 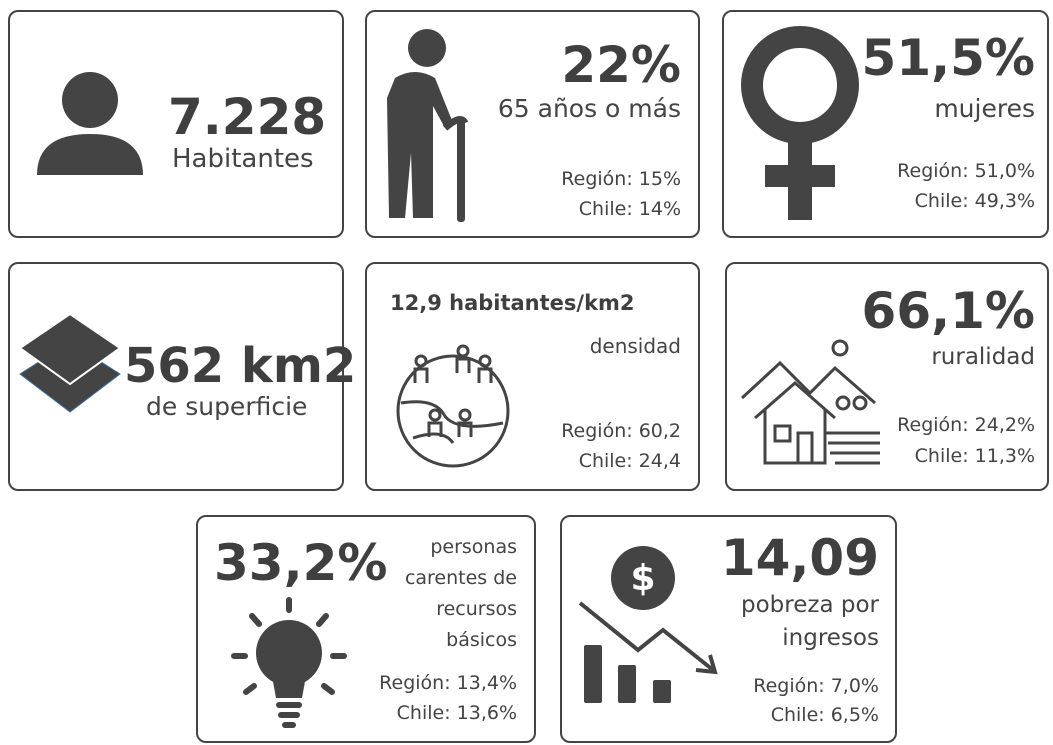 I want to click on stat-label: pobreza por, so click(x=810, y=605).